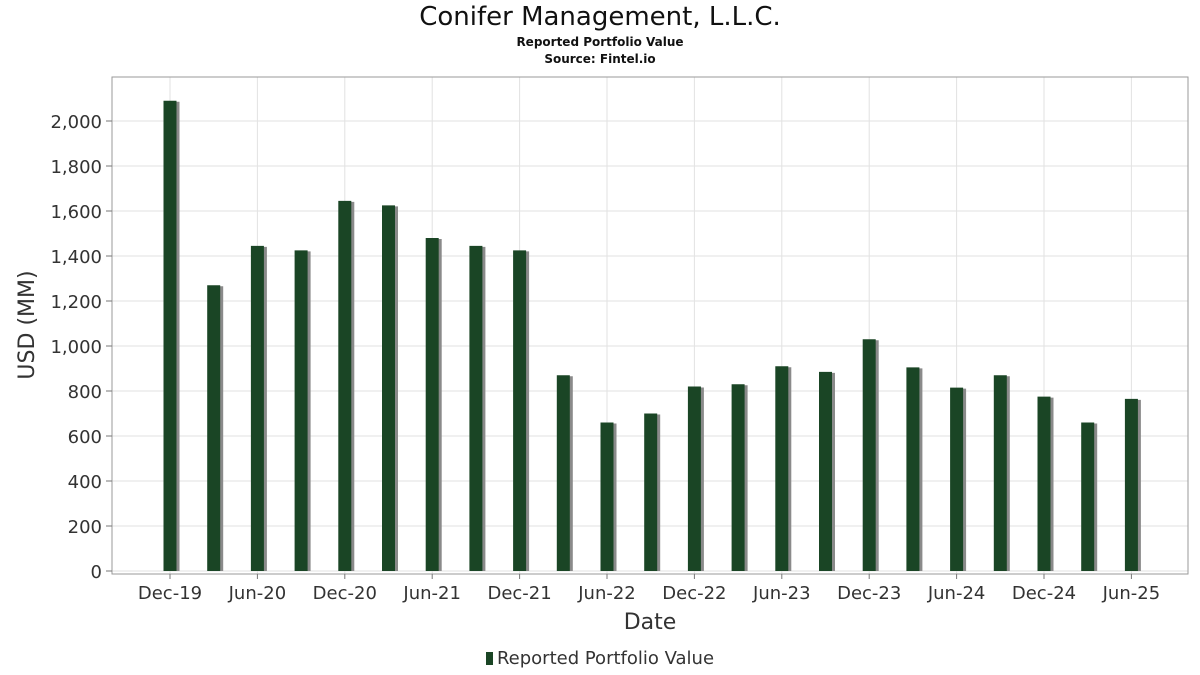  What do you see at coordinates (27, 324) in the screenshot?
I see `y-axis-label: USD (MM)` at bounding box center [27, 324].